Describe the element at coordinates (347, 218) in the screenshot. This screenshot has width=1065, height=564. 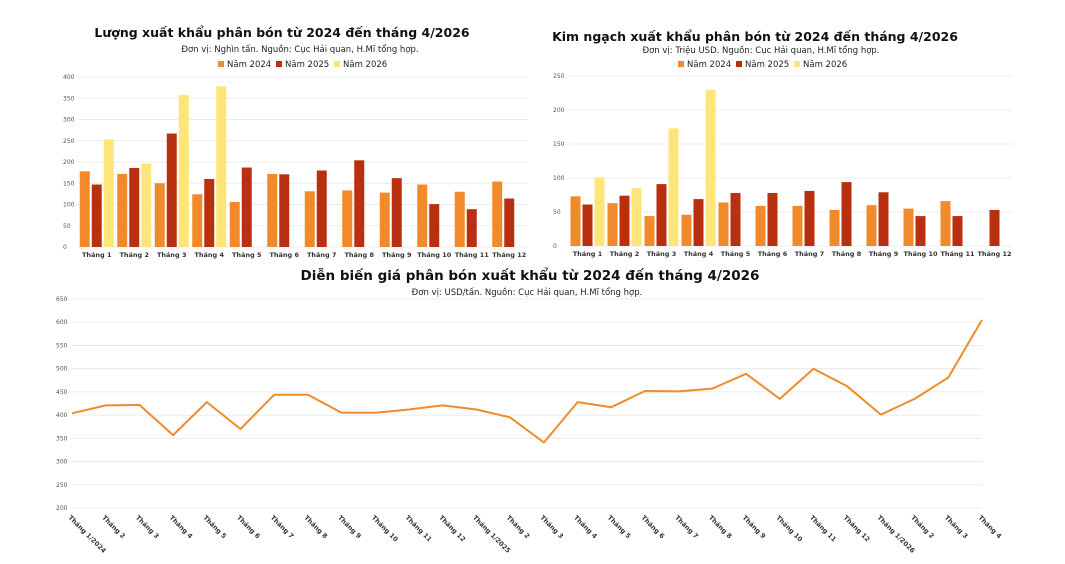
I see `bar-năm-2024-8` at that location.